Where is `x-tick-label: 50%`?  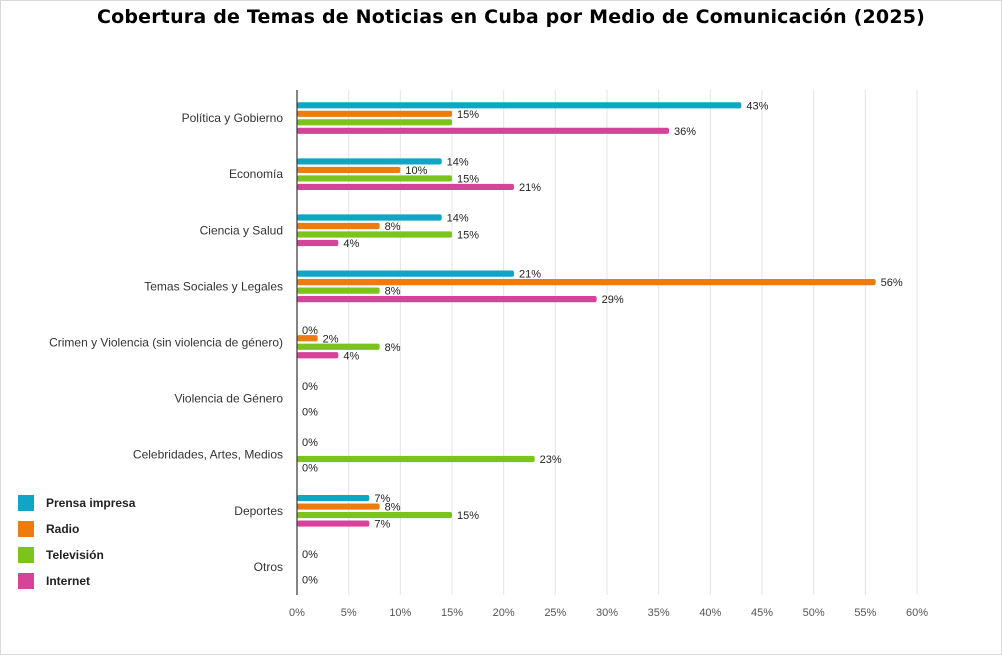 x-tick-label: 50% is located at coordinates (814, 613).